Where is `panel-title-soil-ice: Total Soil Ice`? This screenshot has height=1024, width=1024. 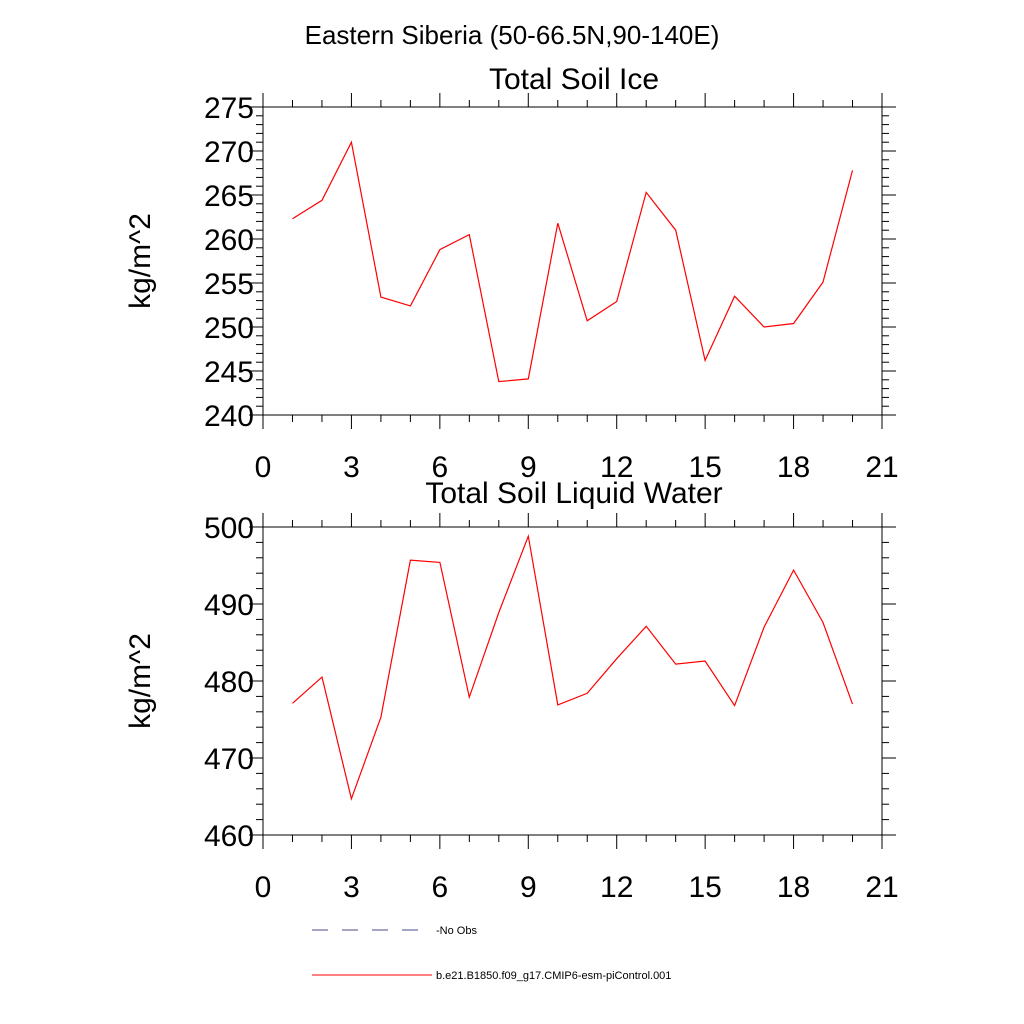 panel-title-soil-ice: Total Soil Ice is located at coordinates (574, 79).